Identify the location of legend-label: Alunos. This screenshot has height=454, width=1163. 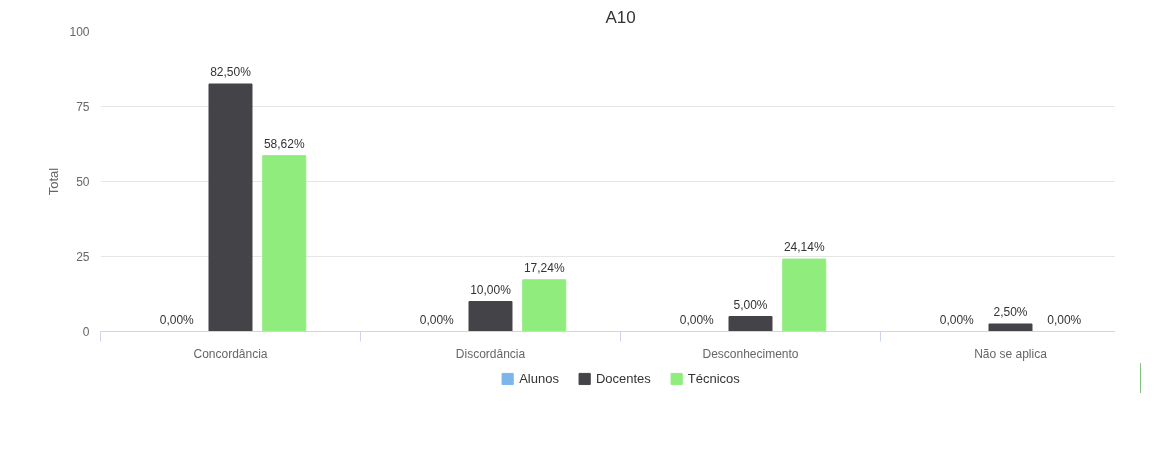
(539, 378).